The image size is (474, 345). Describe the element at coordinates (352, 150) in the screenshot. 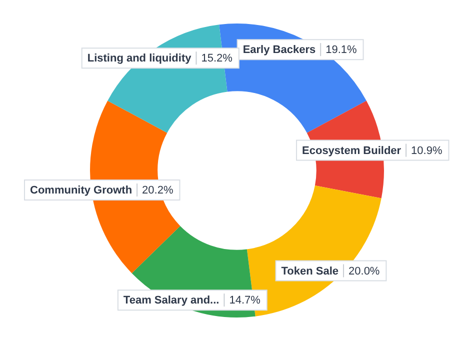

I see `slice-label: Ecosystem Builder` at that location.